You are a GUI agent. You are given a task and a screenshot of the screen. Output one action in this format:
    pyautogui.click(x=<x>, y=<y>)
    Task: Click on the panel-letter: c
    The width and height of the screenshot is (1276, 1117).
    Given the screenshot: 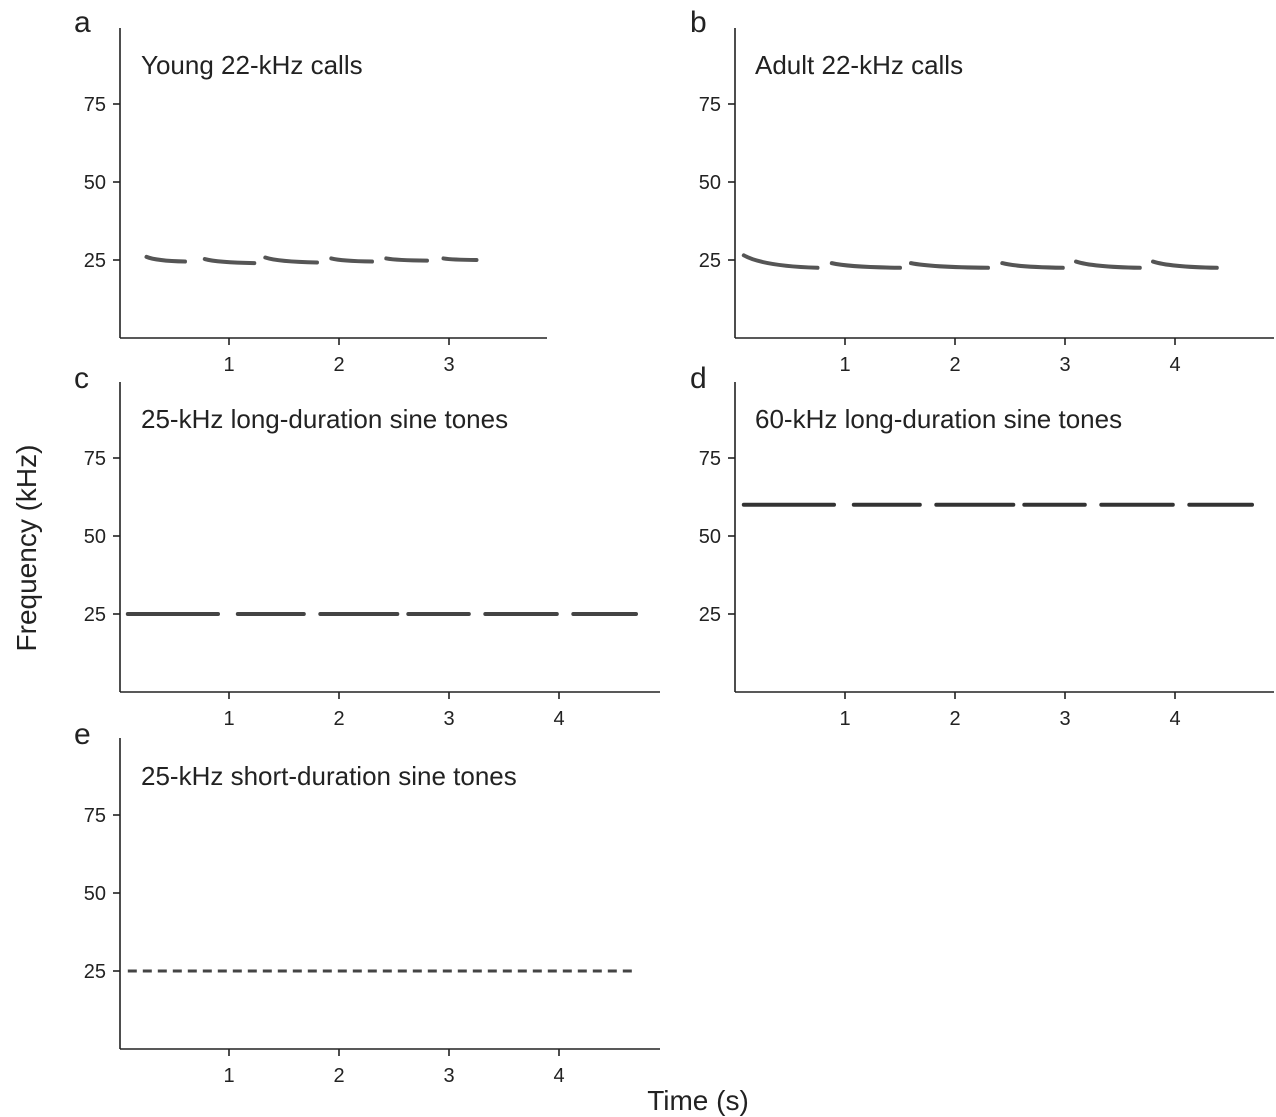 What is the action you would take?
    pyautogui.click(x=81, y=378)
    